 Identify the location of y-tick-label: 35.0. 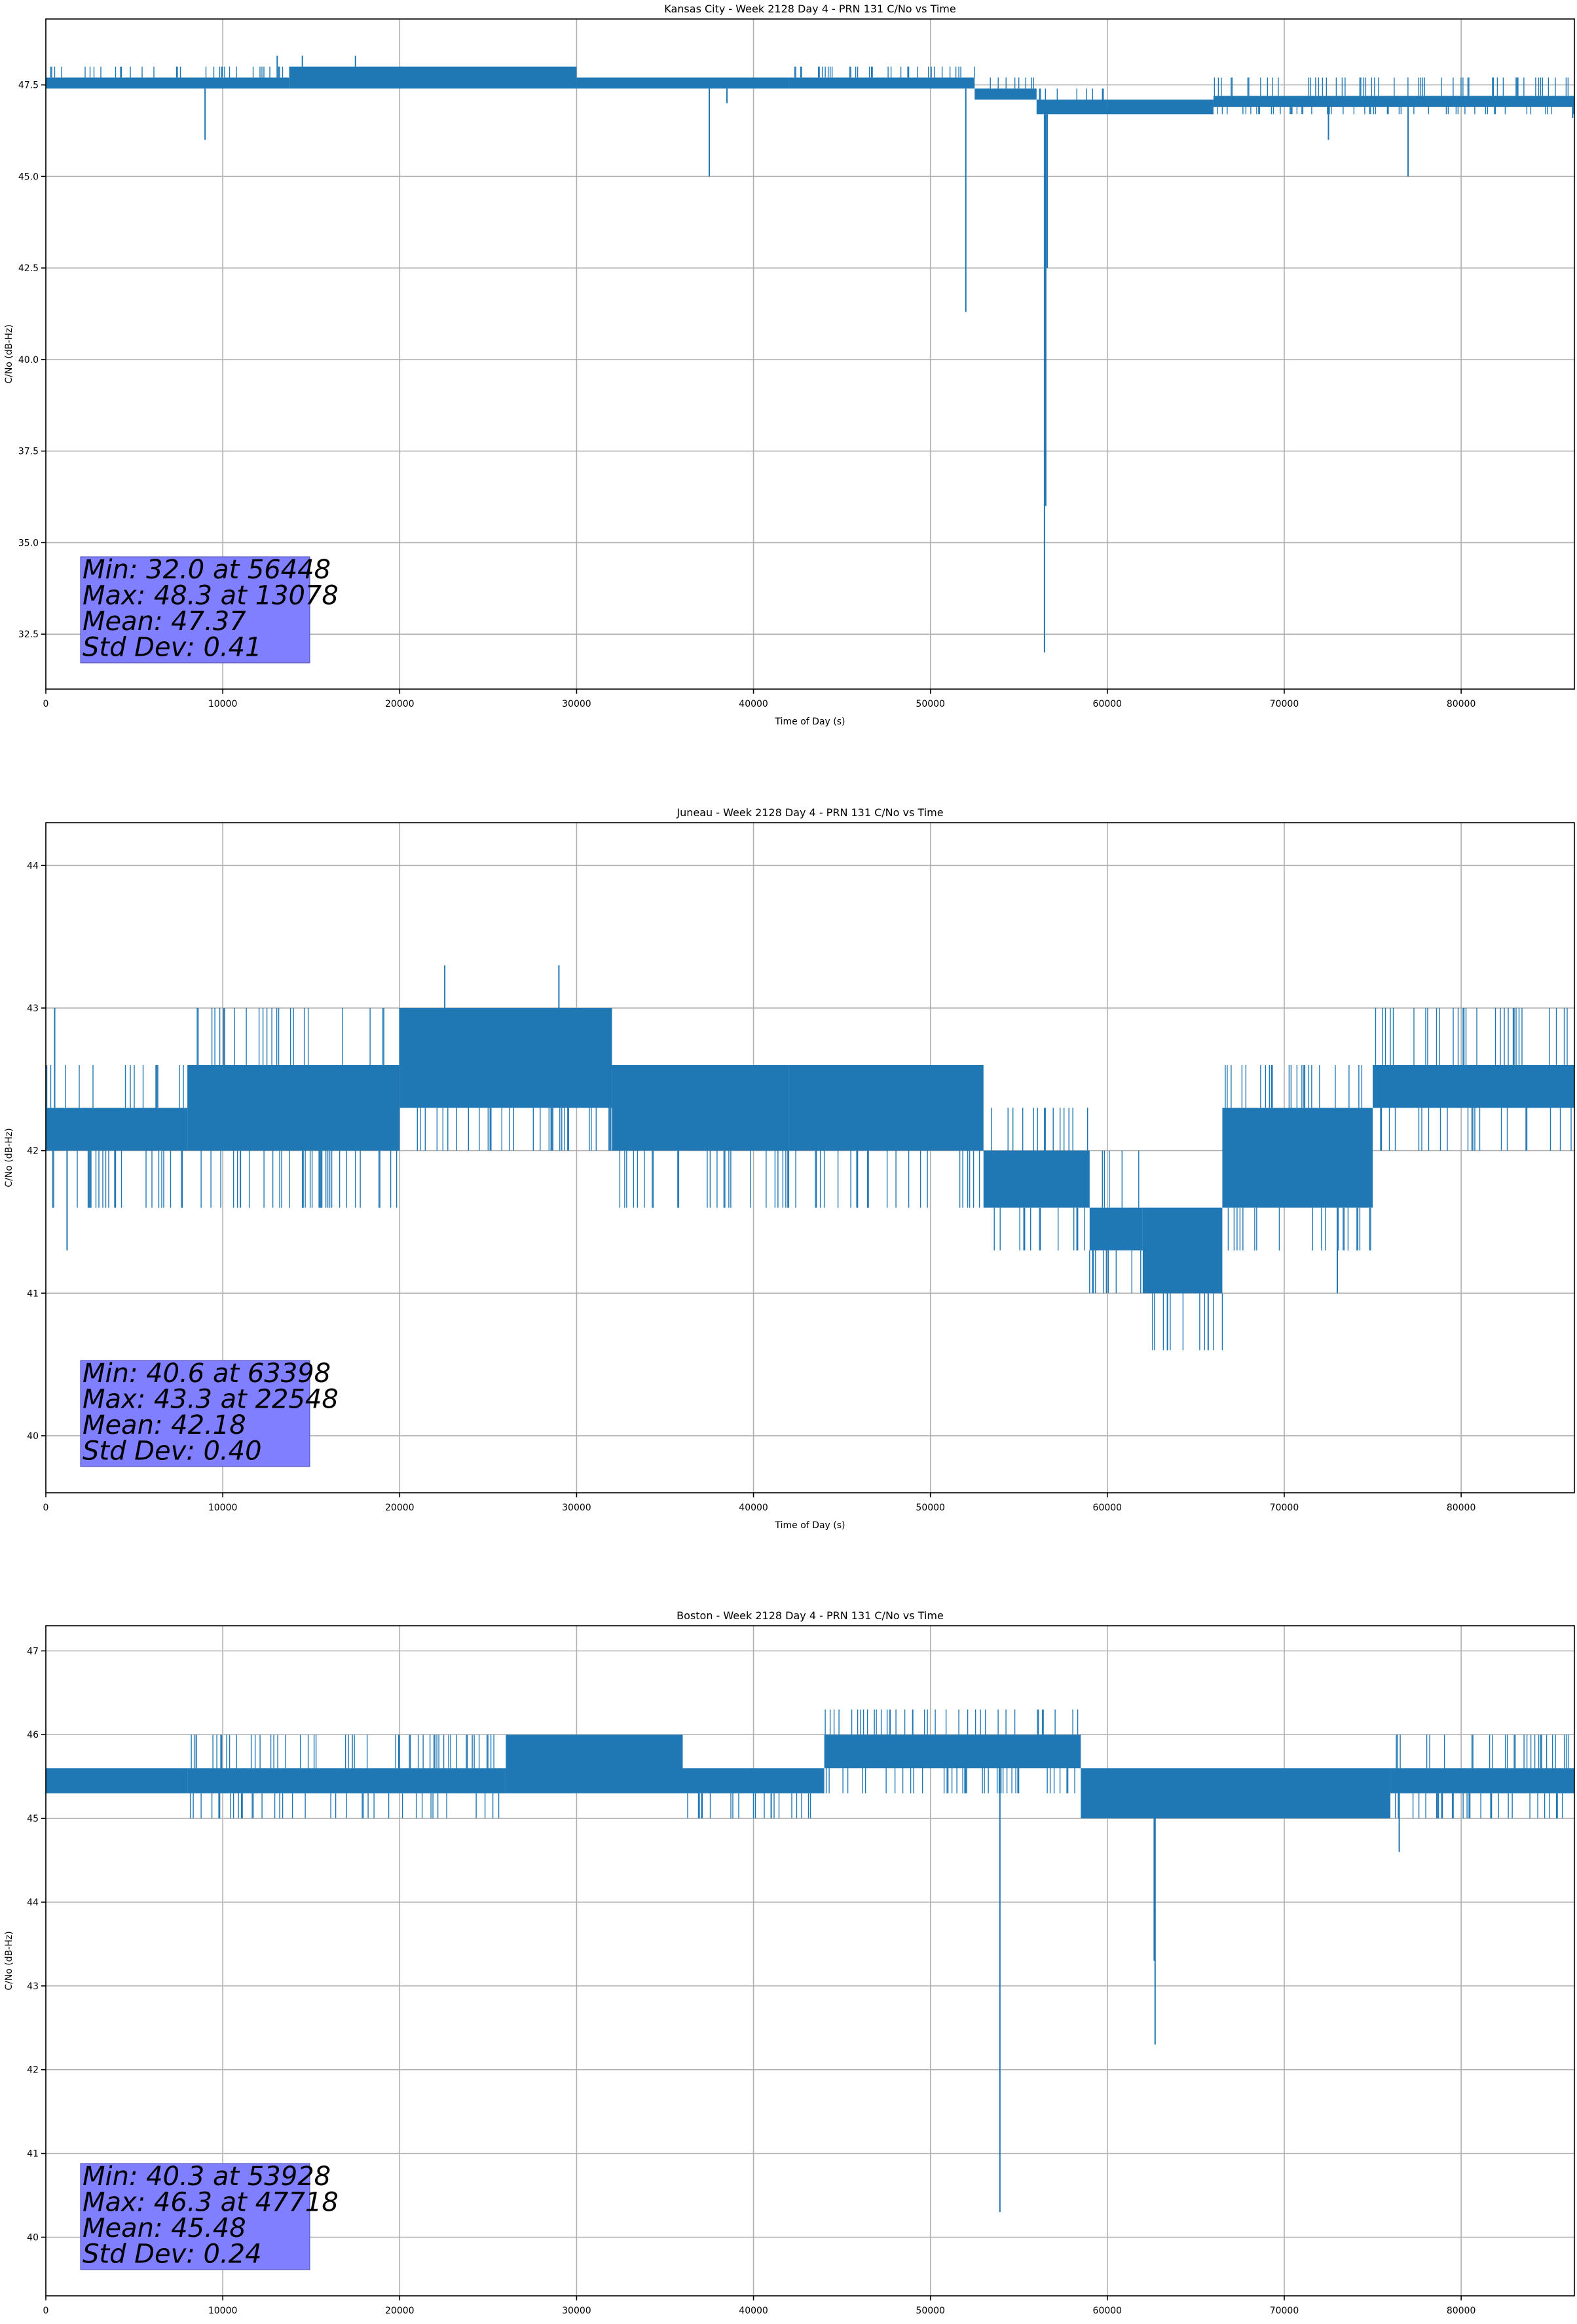
(28, 543).